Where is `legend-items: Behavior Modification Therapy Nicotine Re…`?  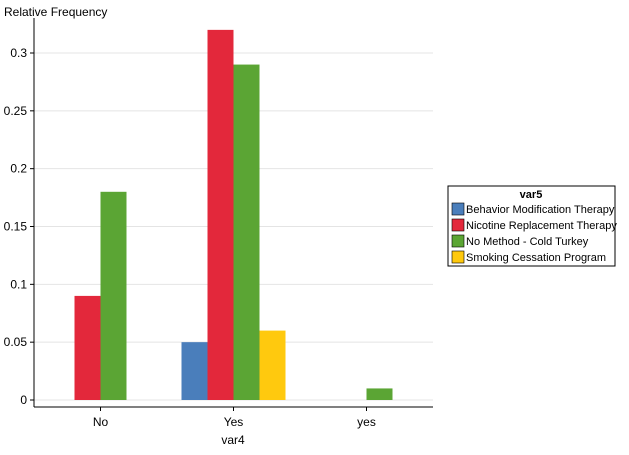
legend-items: Behavior Modification Therapy Nicotine Re… is located at coordinates (534, 233).